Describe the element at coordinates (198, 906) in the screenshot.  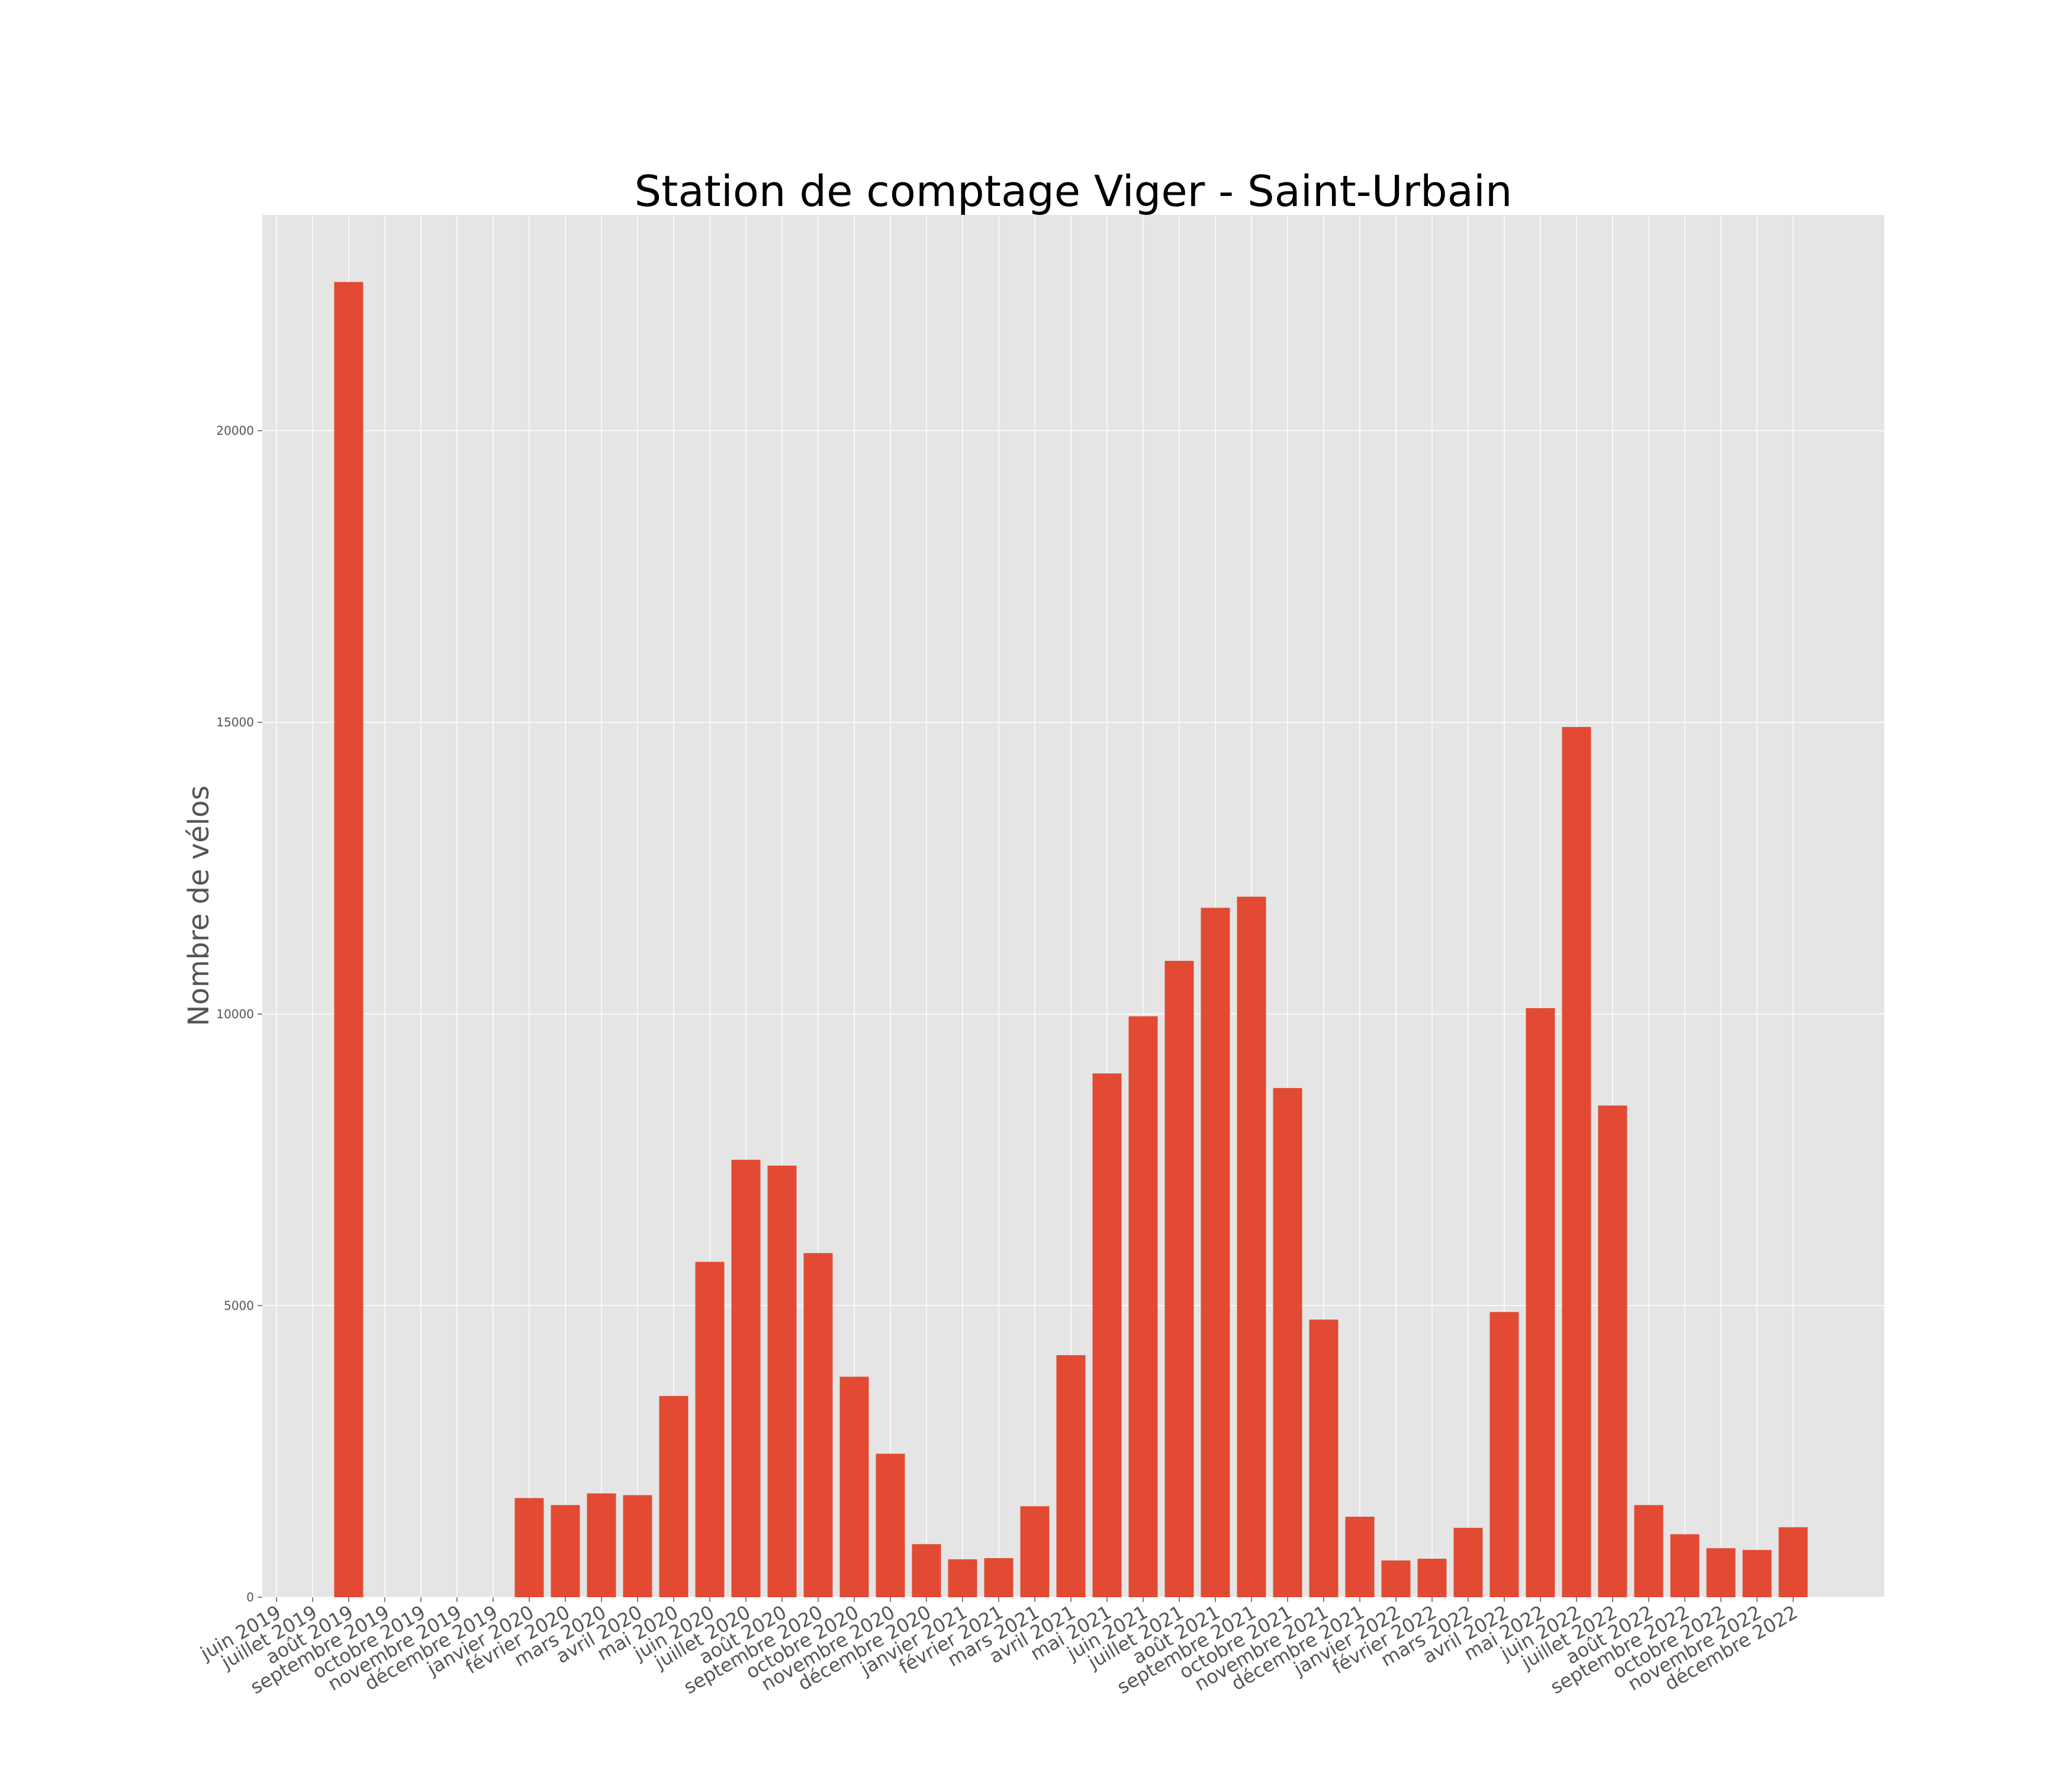
I see `y-axis-label: Nombre de vélos` at that location.